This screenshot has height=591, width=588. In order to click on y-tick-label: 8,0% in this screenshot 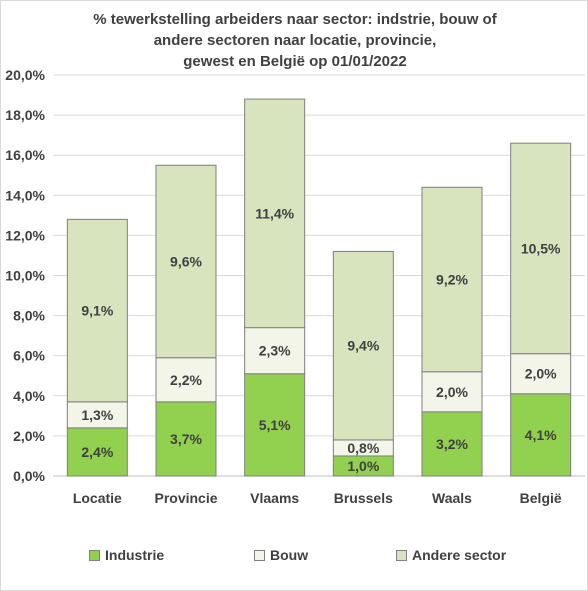, I will do `click(29, 316)`.